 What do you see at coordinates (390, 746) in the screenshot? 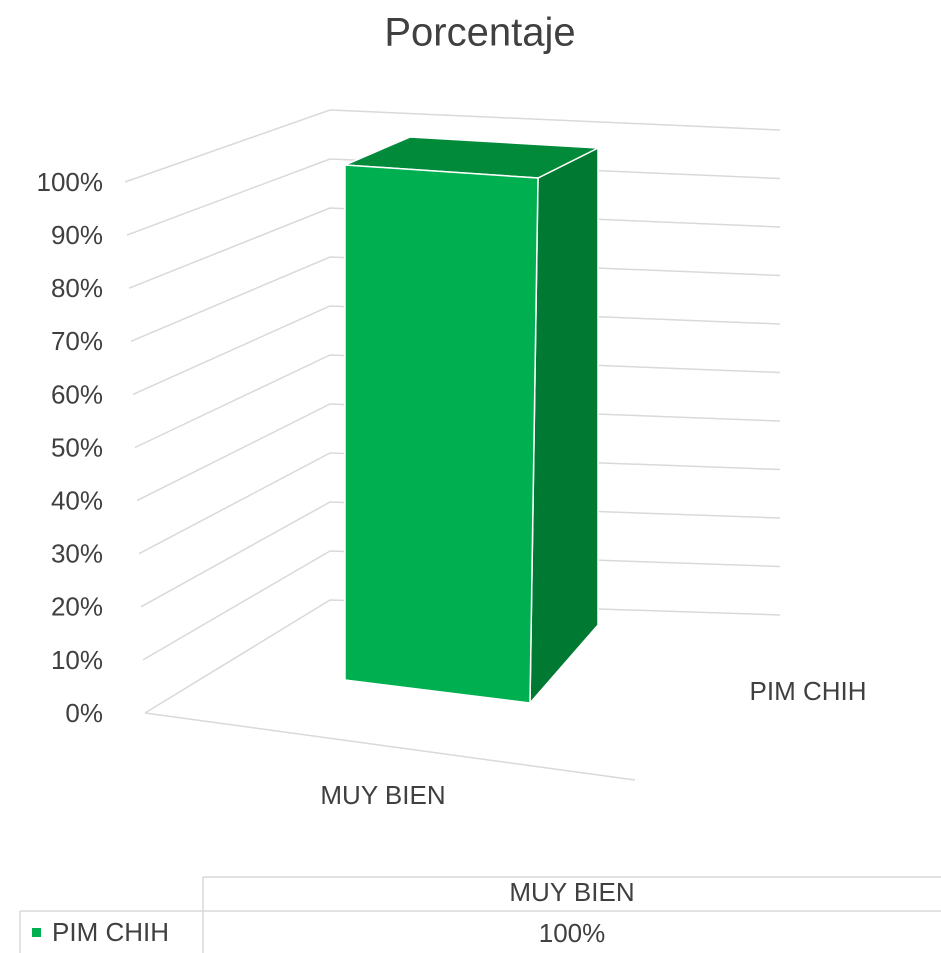
I see `floor-edge` at bounding box center [390, 746].